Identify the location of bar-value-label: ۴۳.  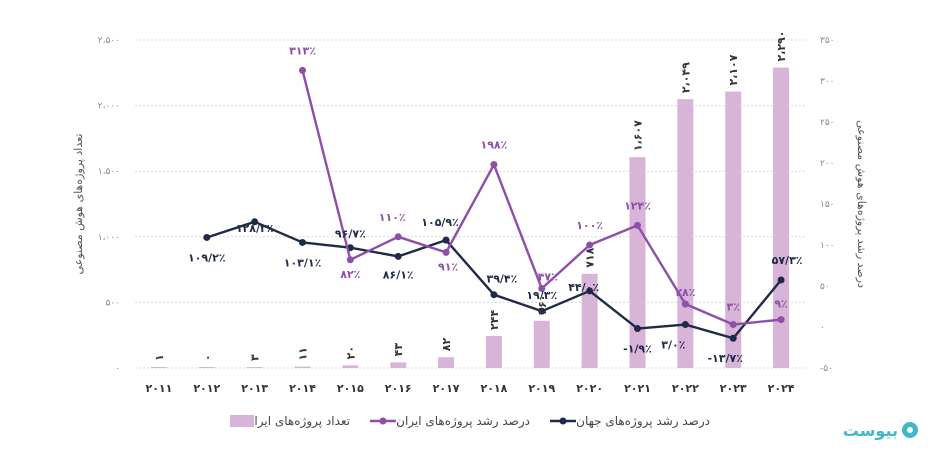
(398, 350).